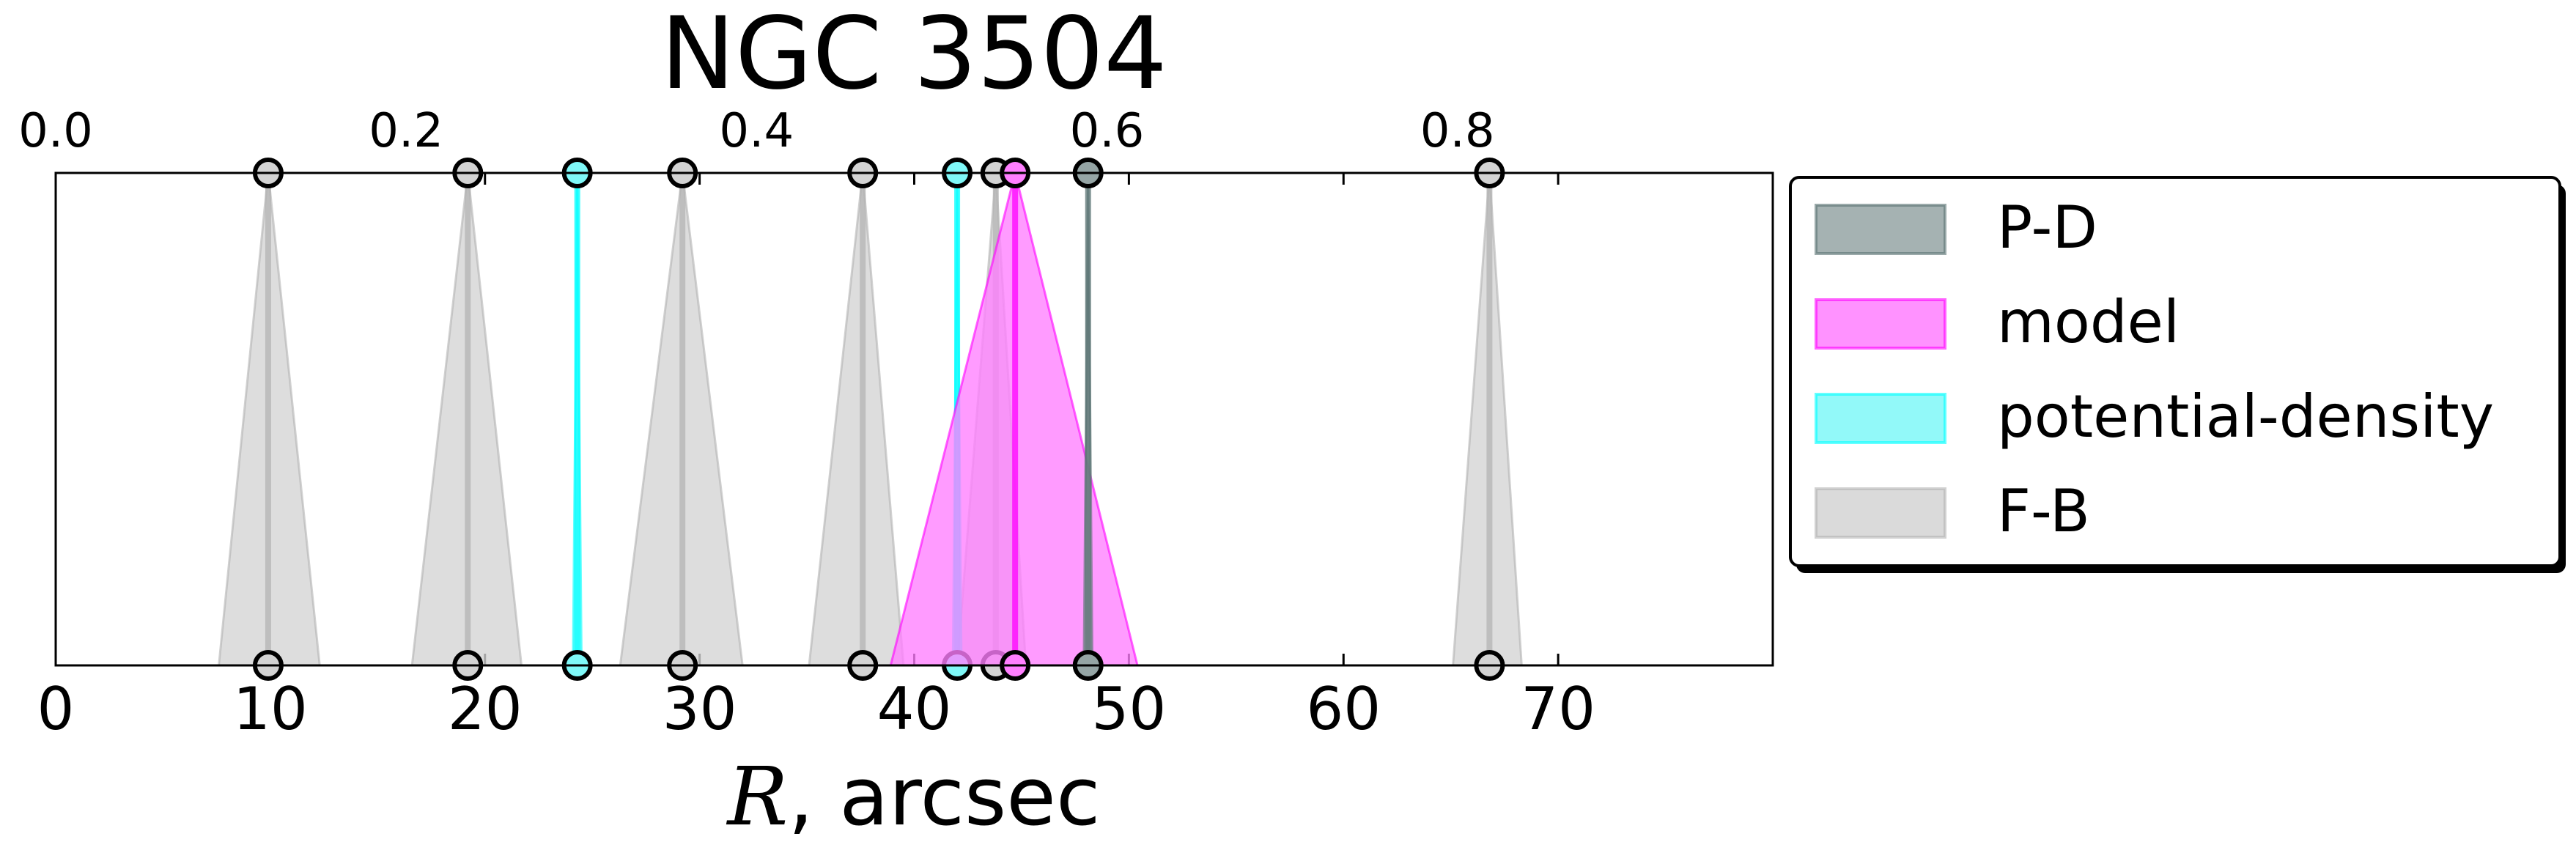 Image resolution: width=2576 pixels, height=853 pixels. What do you see at coordinates (270, 709) in the screenshot?
I see `x-tick-label: 10` at bounding box center [270, 709].